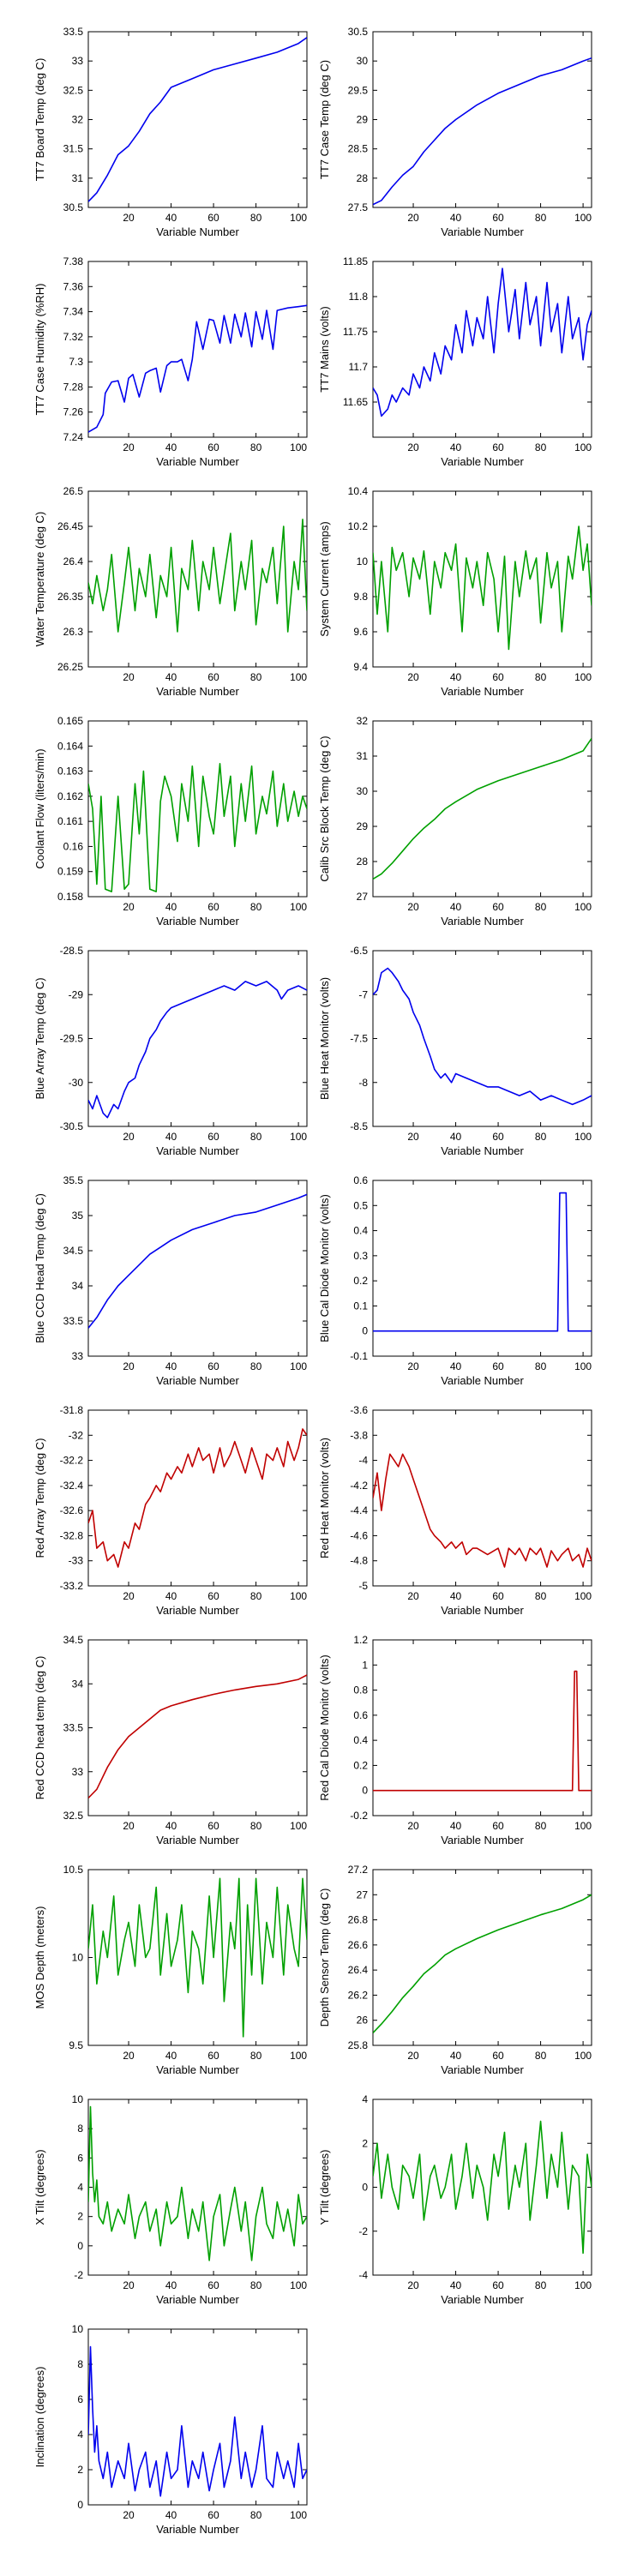 This screenshot has height=2576, width=643. Describe the element at coordinates (72, 1410) in the screenshot. I see `y-tick-label: -31.8` at that location.